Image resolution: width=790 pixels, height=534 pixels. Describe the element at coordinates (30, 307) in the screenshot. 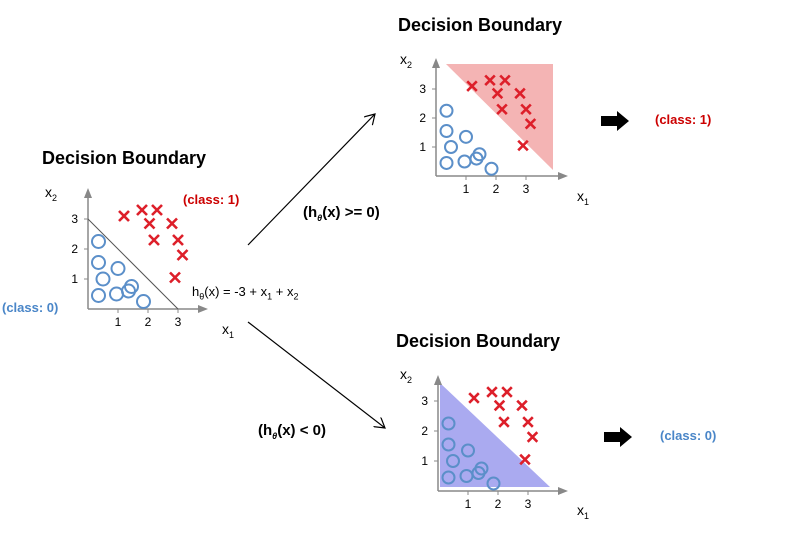

I see `main-class0-label: (class: 0)` at that location.